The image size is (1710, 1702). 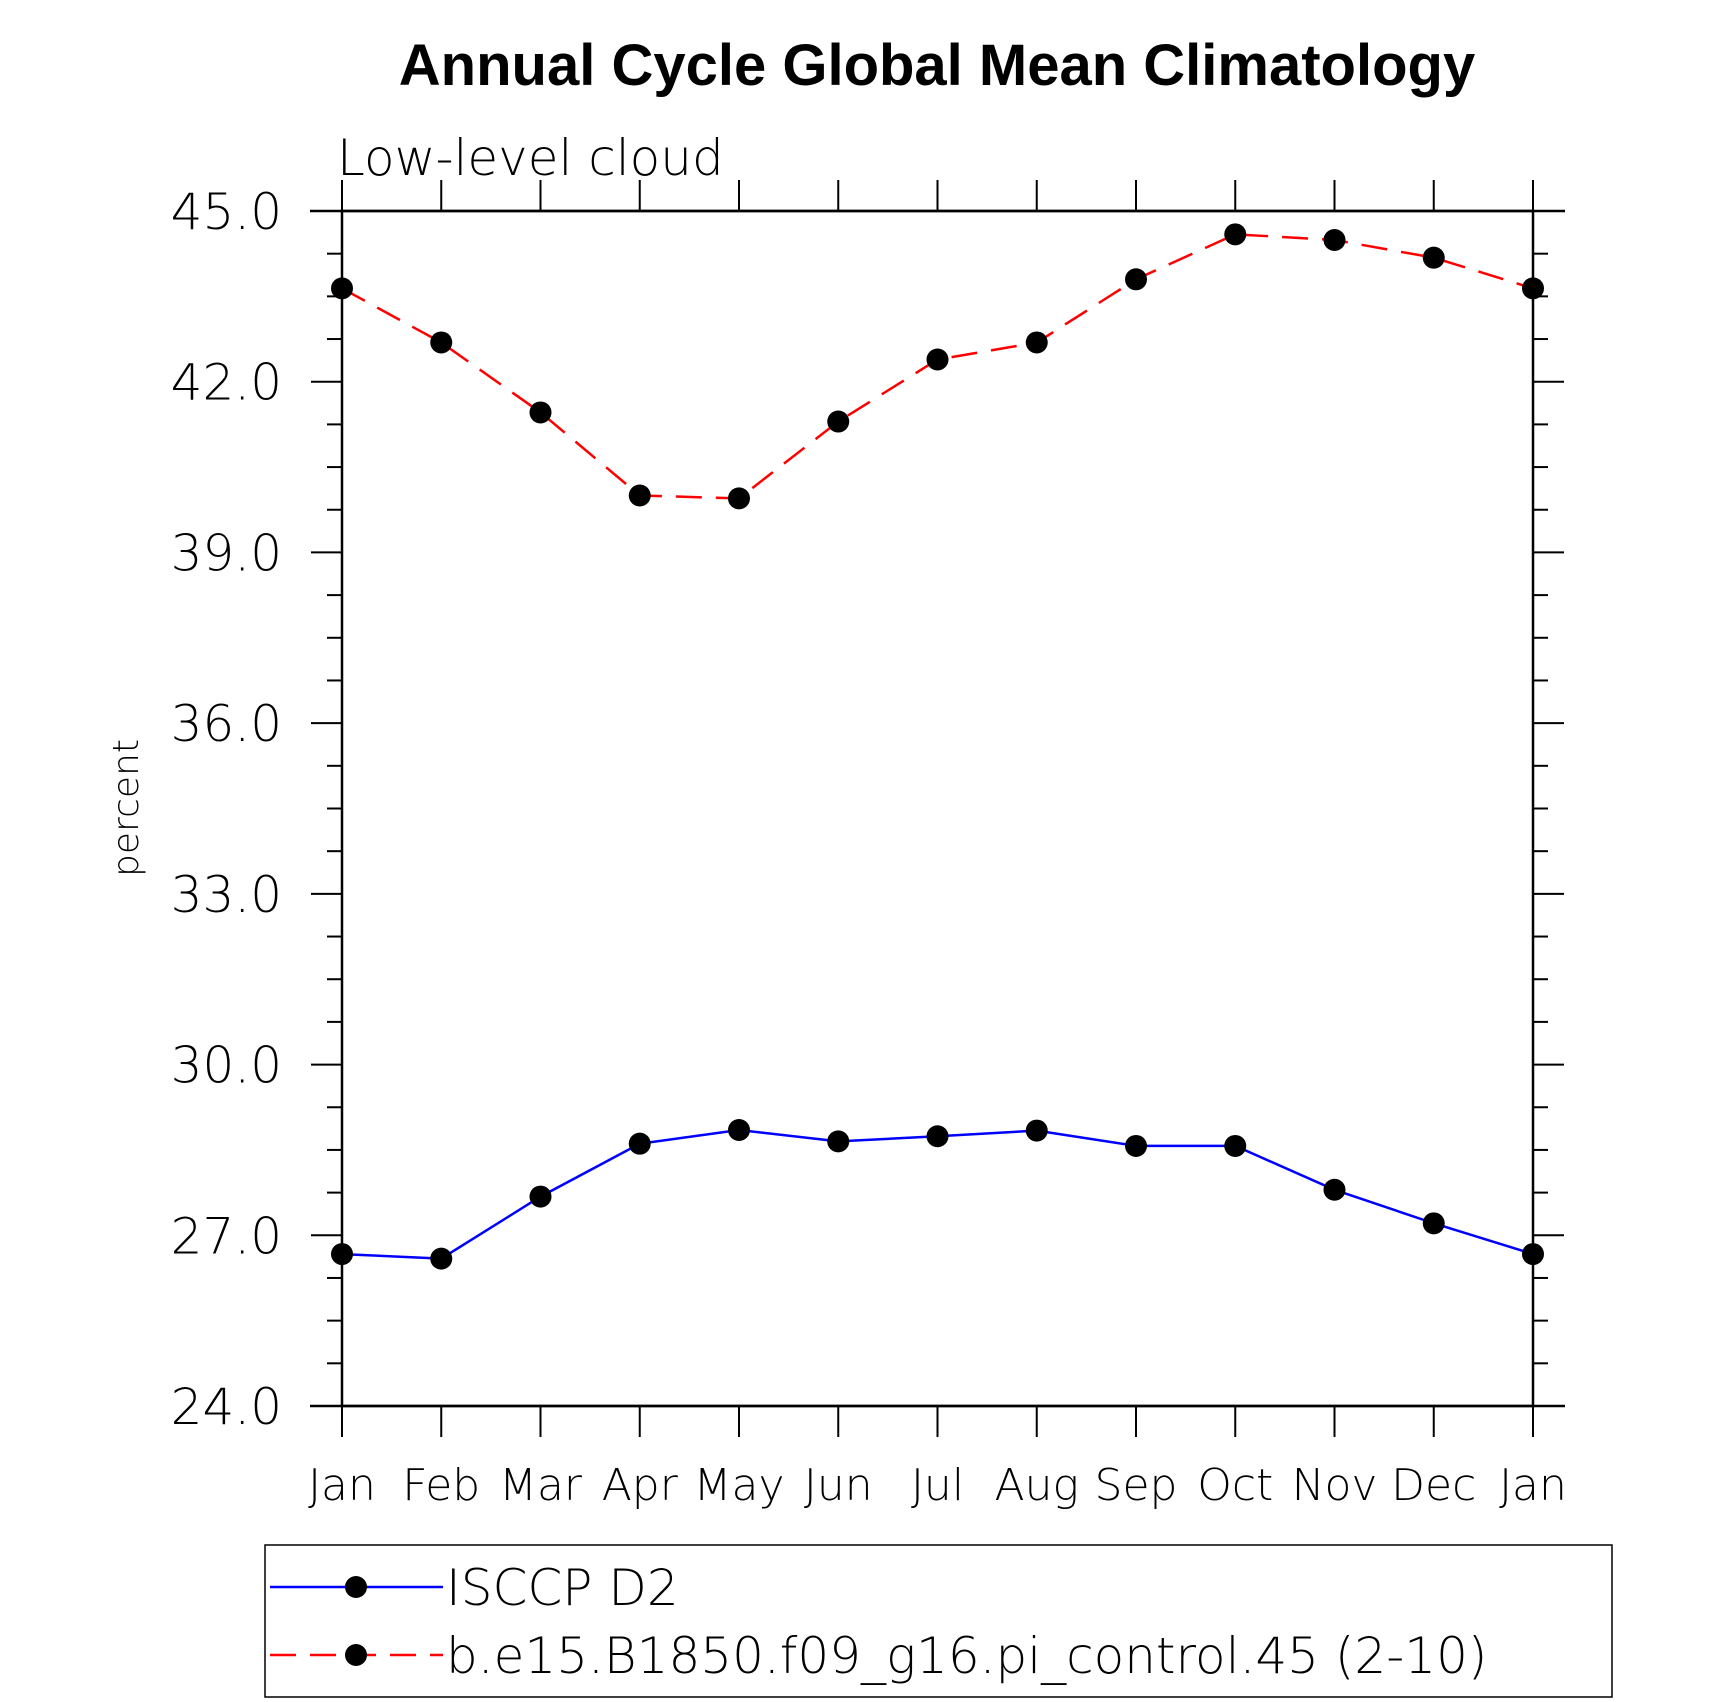 I want to click on y-tick-label: 30.0, so click(x=226, y=1066).